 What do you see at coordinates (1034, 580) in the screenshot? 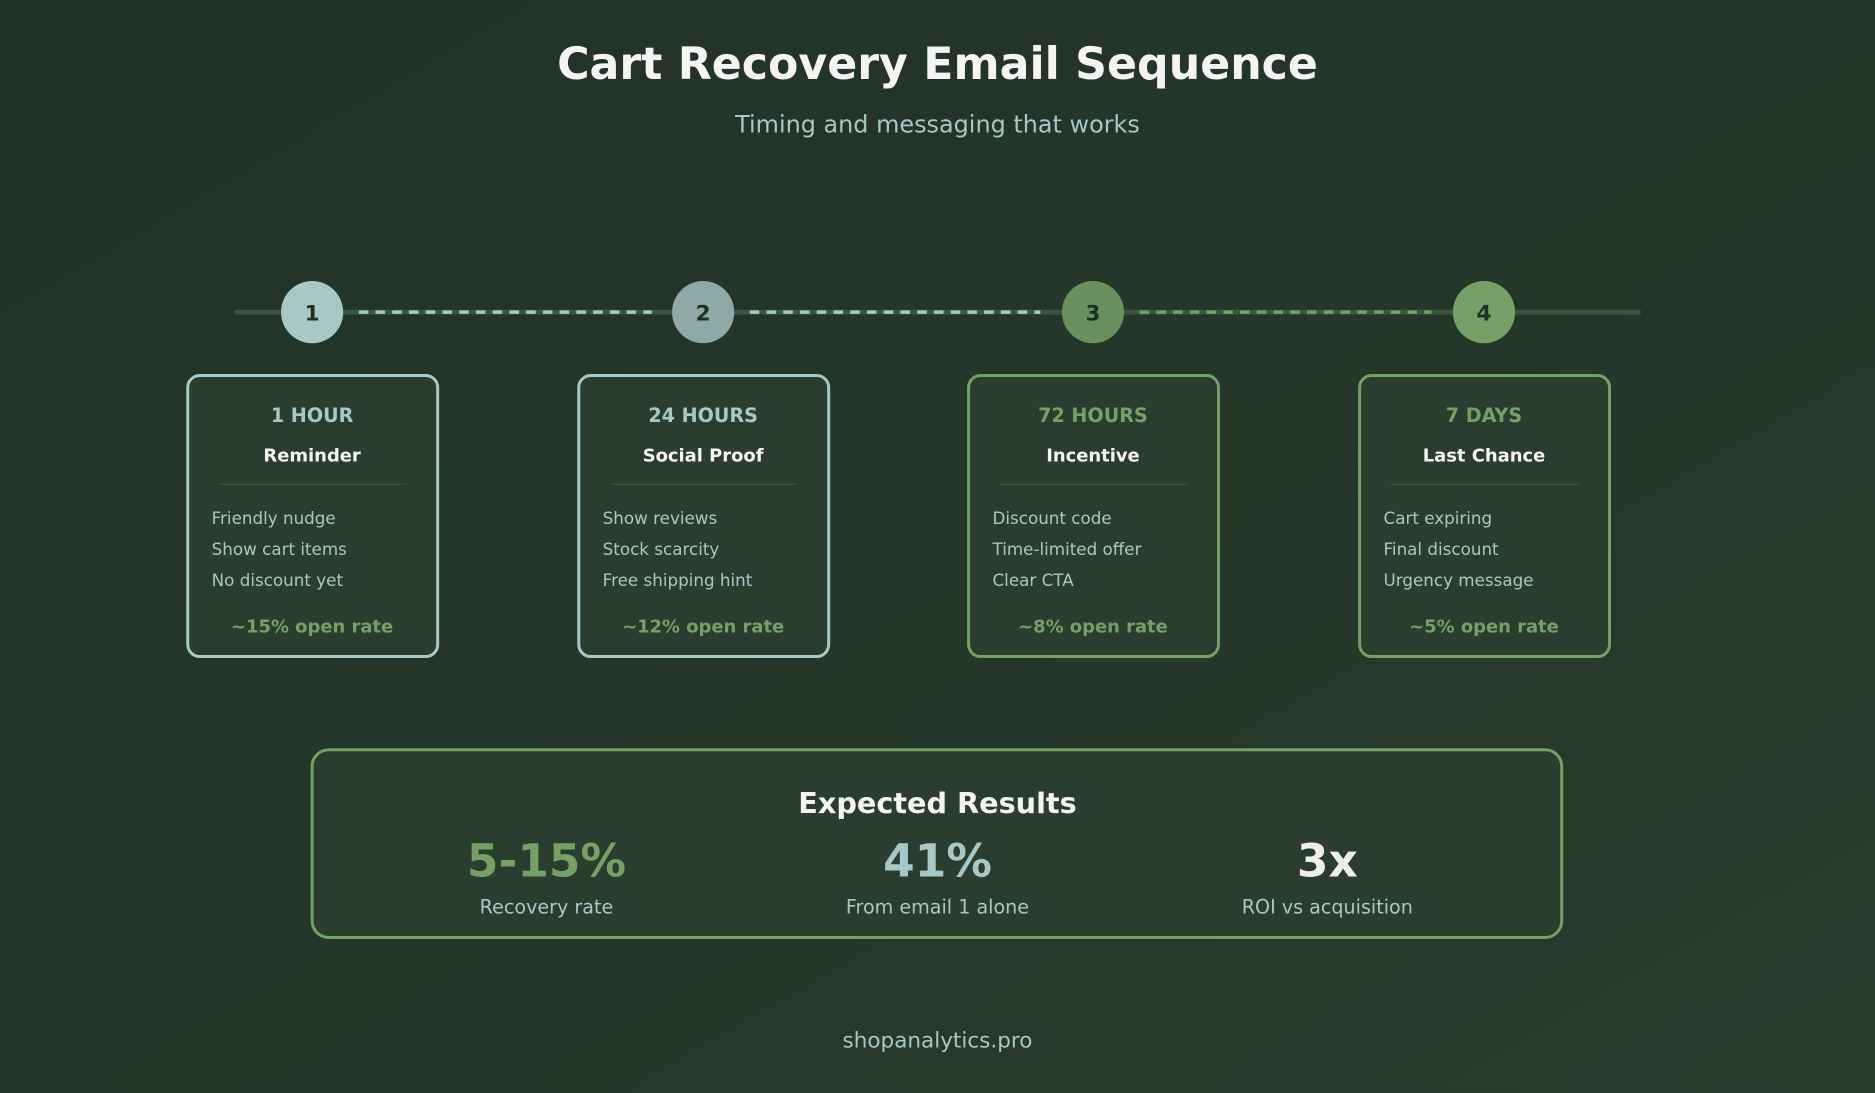
I see `step-item: Clear CTA` at bounding box center [1034, 580].